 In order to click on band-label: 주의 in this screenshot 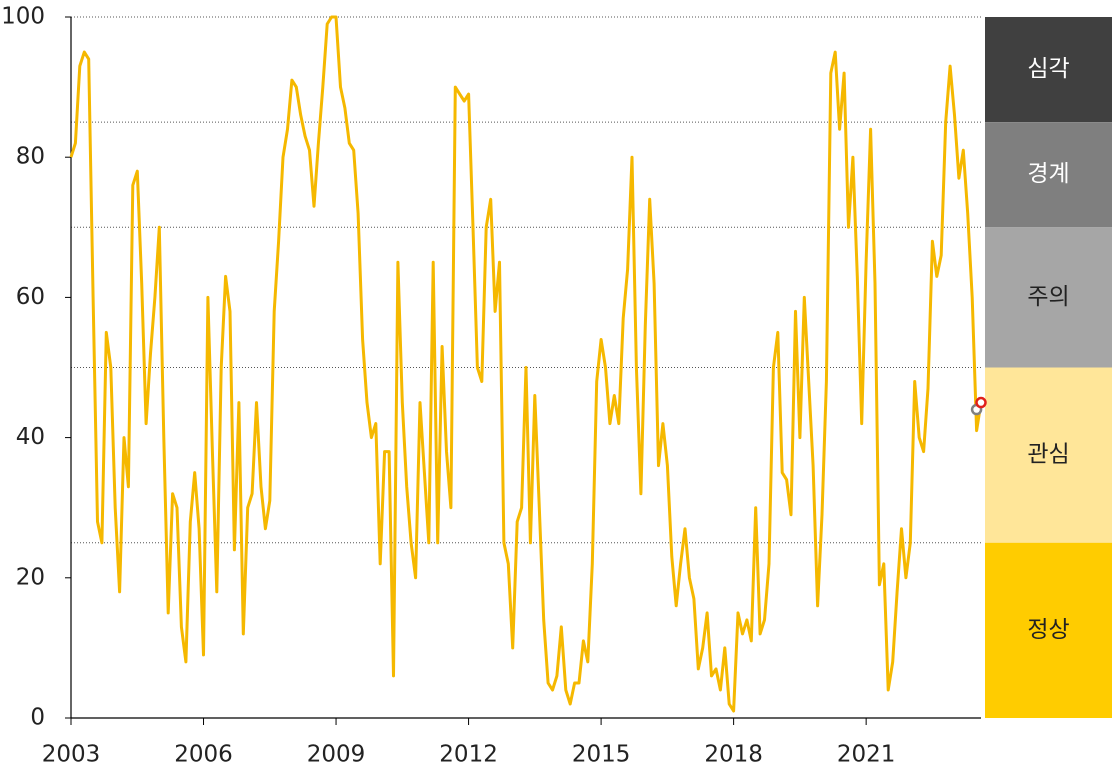, I will do `click(1048, 297)`.